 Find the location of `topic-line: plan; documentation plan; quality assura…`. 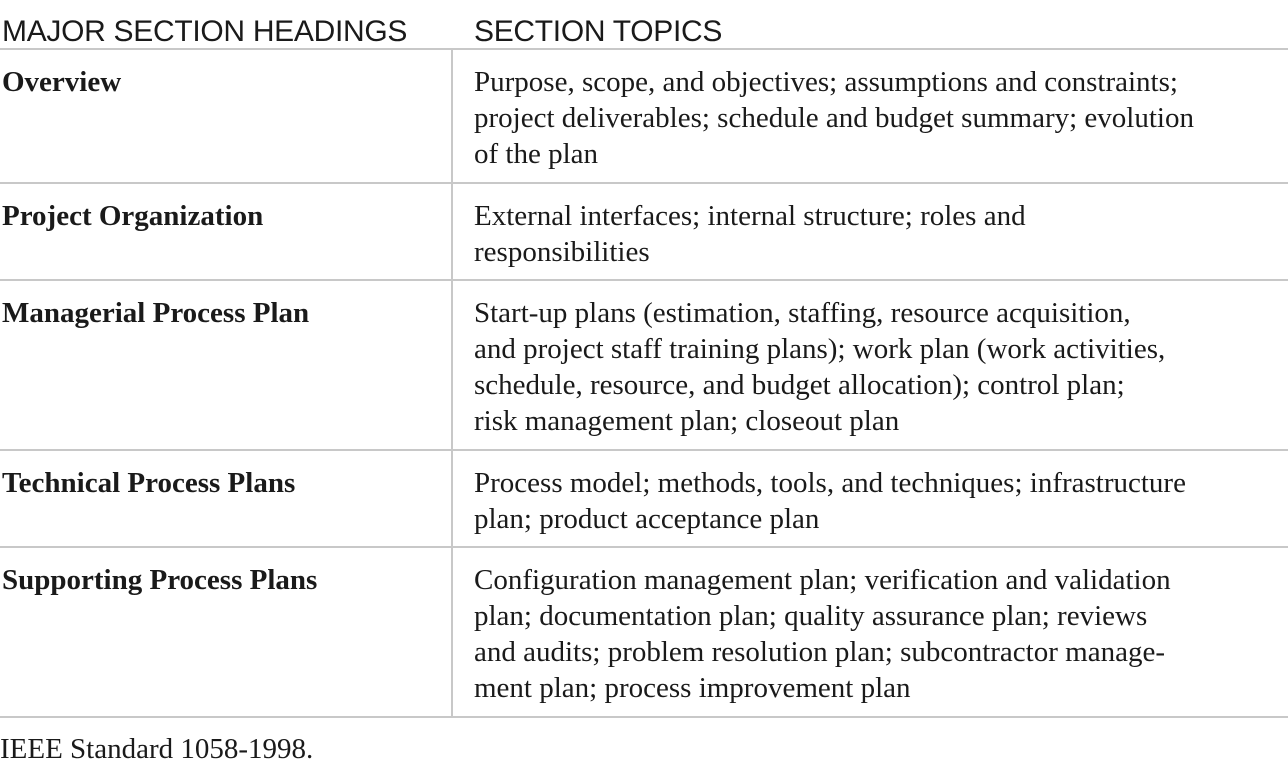

topic-line: plan; documentation plan; quality assura… is located at coordinates (811, 616).